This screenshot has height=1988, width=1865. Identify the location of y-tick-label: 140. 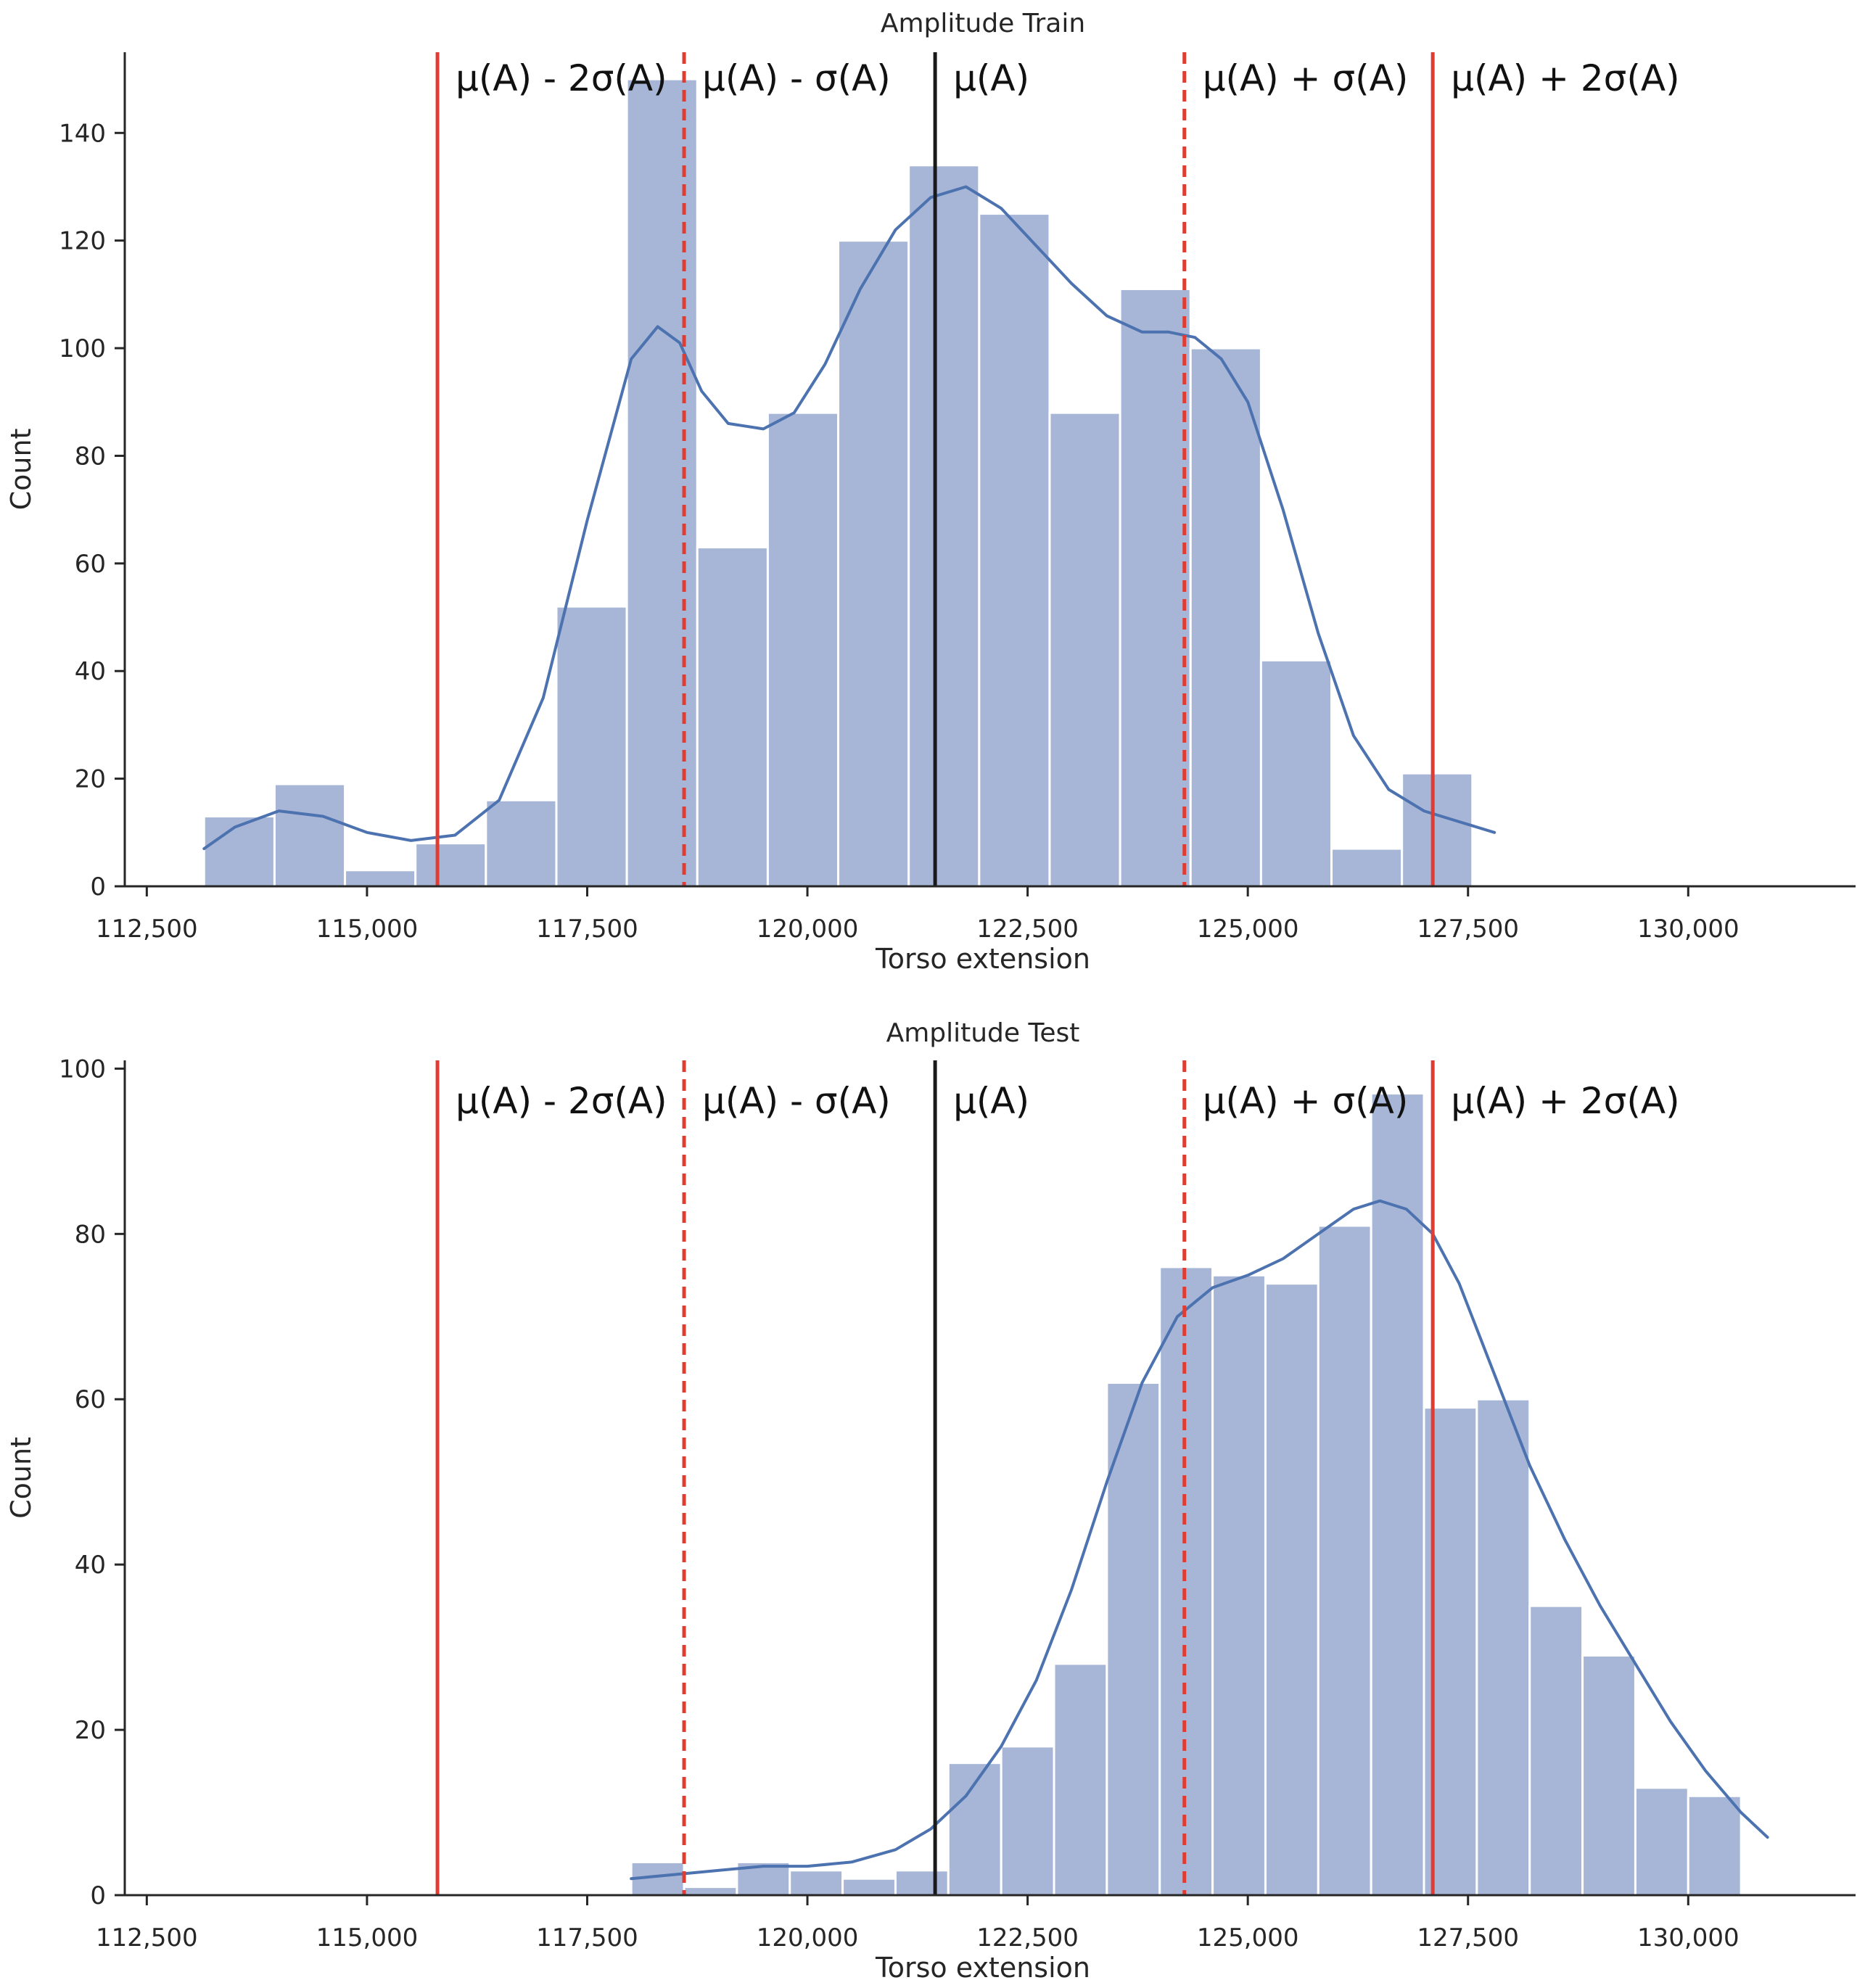
(82, 133).